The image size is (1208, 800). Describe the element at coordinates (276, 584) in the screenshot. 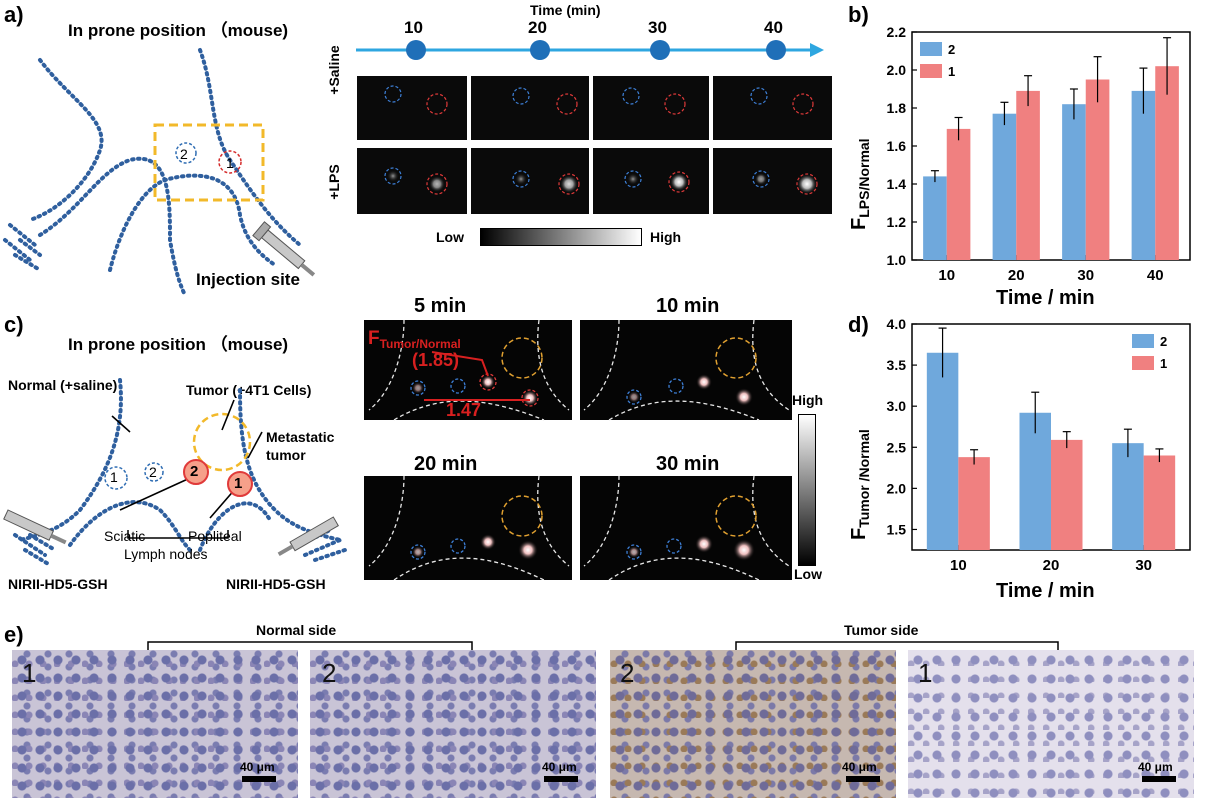

I see `probe-right-label: NIRII-HD5-GSH` at that location.